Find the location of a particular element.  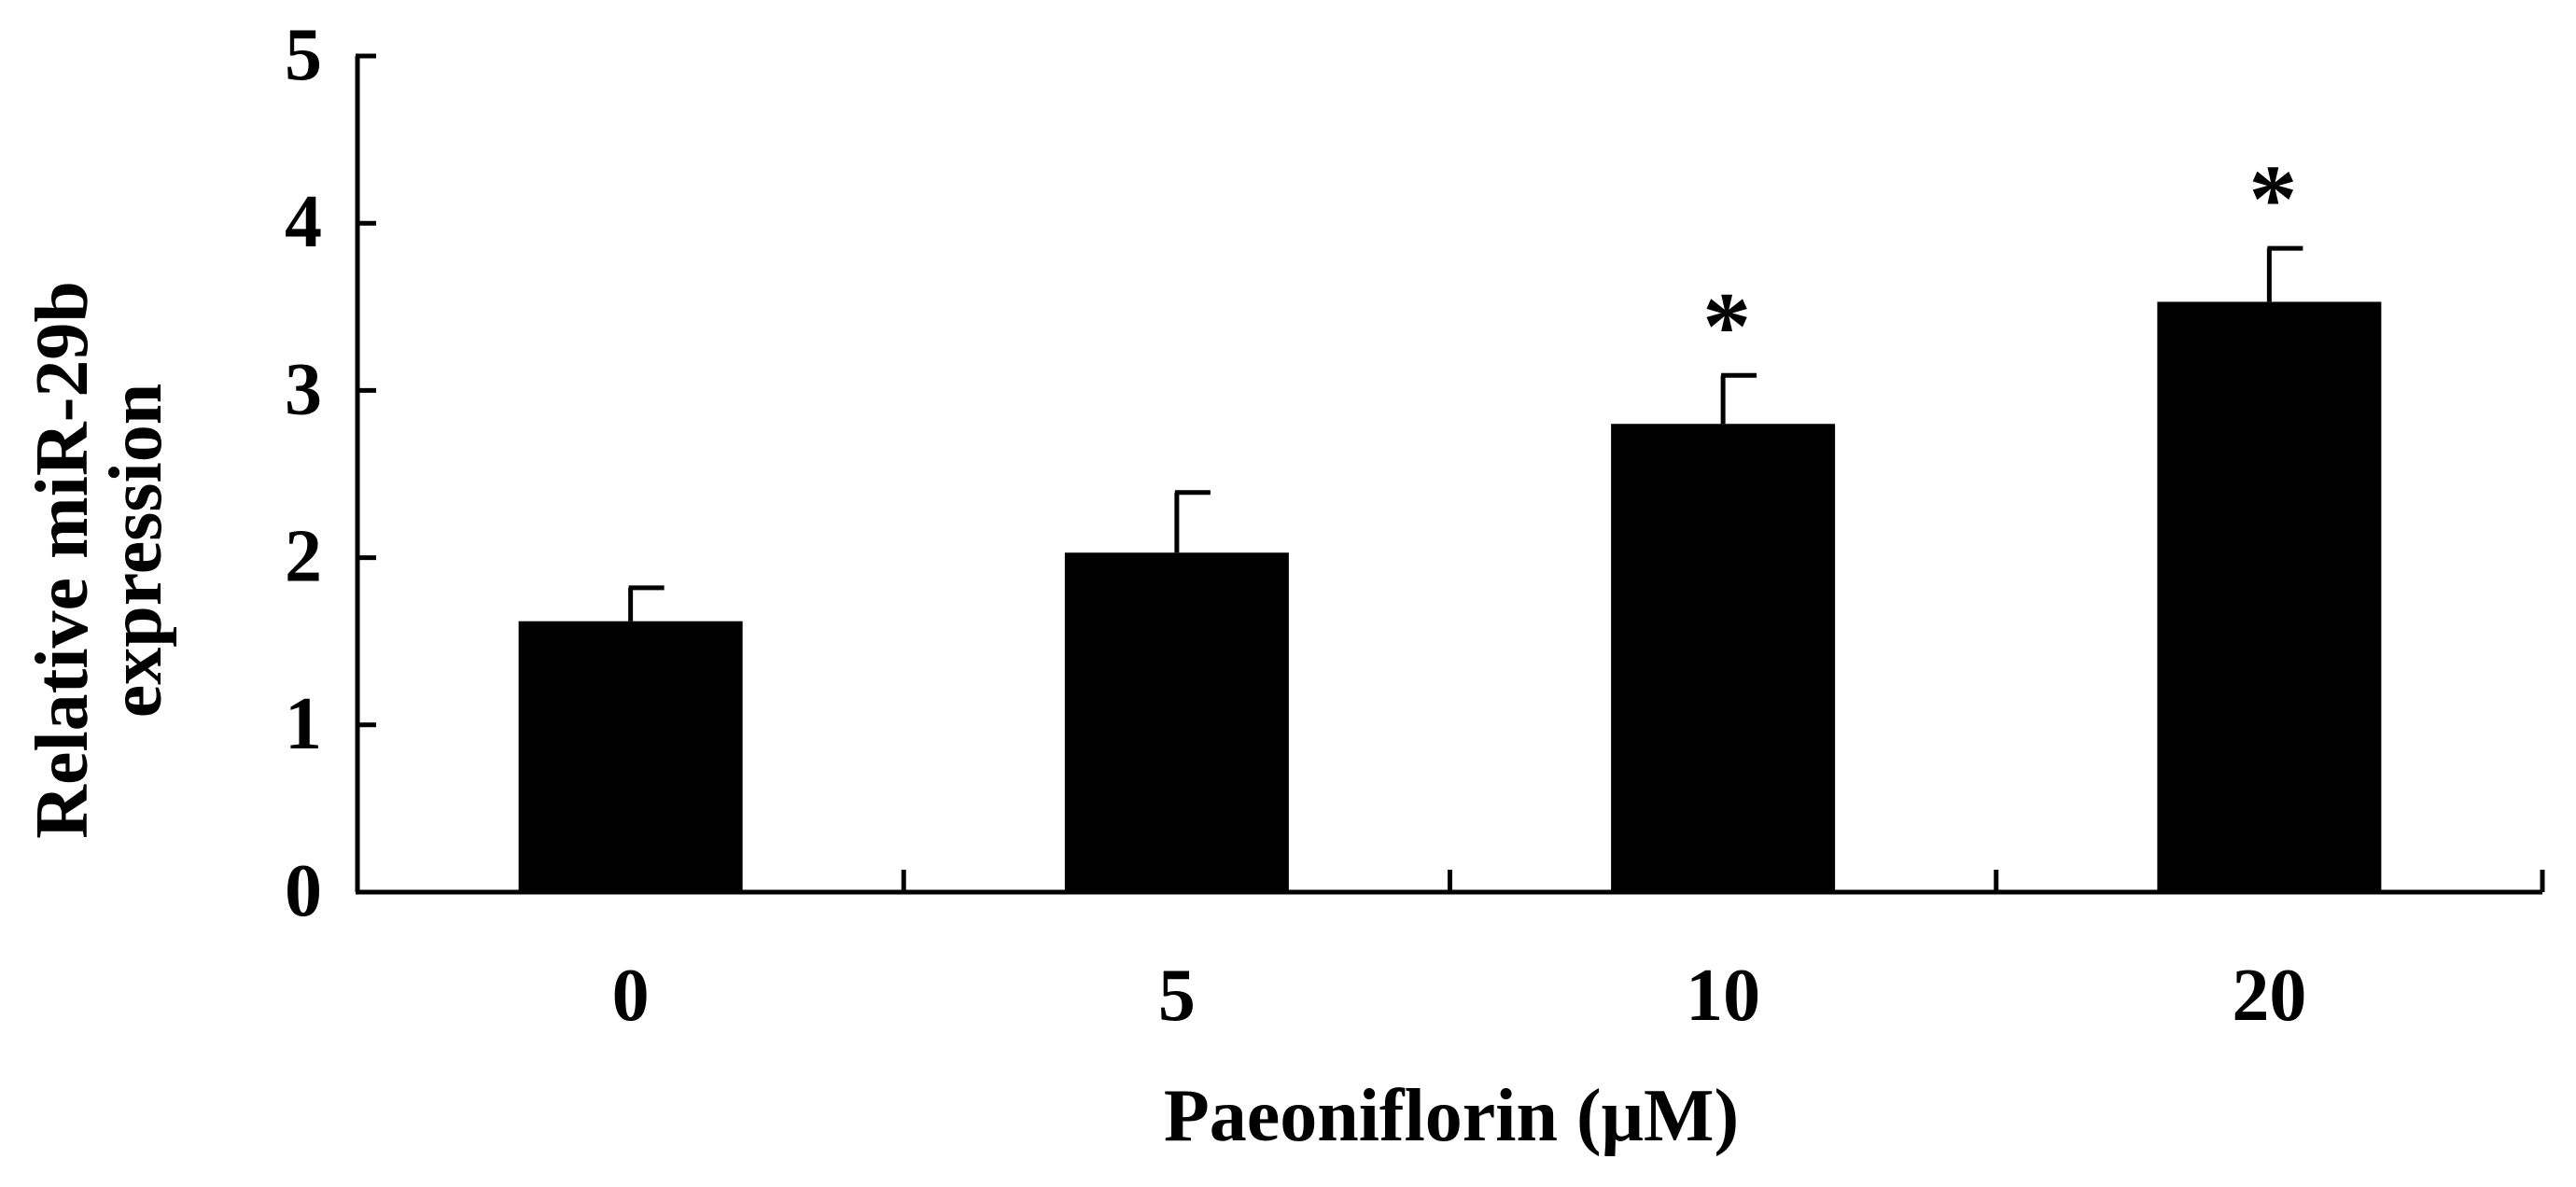

y-axis-label: Relative miR-29b expression is located at coordinates (99, 550).